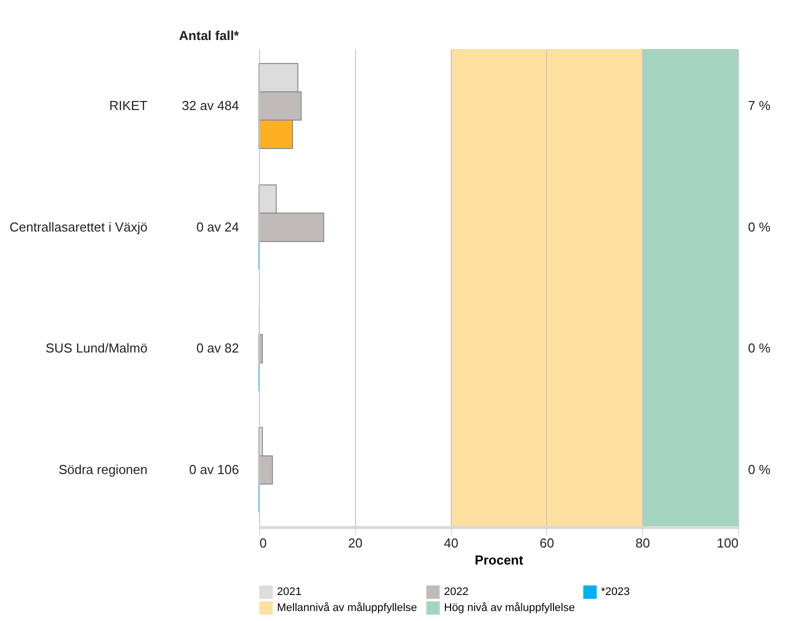 The width and height of the screenshot is (795, 621). What do you see at coordinates (217, 348) in the screenshot?
I see `text: 0 av 82` at bounding box center [217, 348].